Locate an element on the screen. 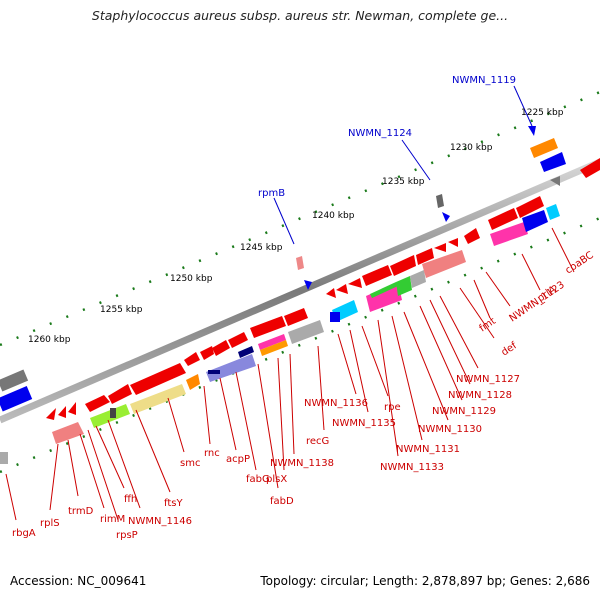 This screenshot has width=600, height=600. gene-label: NWMN_1135 is located at coordinates (364, 423).